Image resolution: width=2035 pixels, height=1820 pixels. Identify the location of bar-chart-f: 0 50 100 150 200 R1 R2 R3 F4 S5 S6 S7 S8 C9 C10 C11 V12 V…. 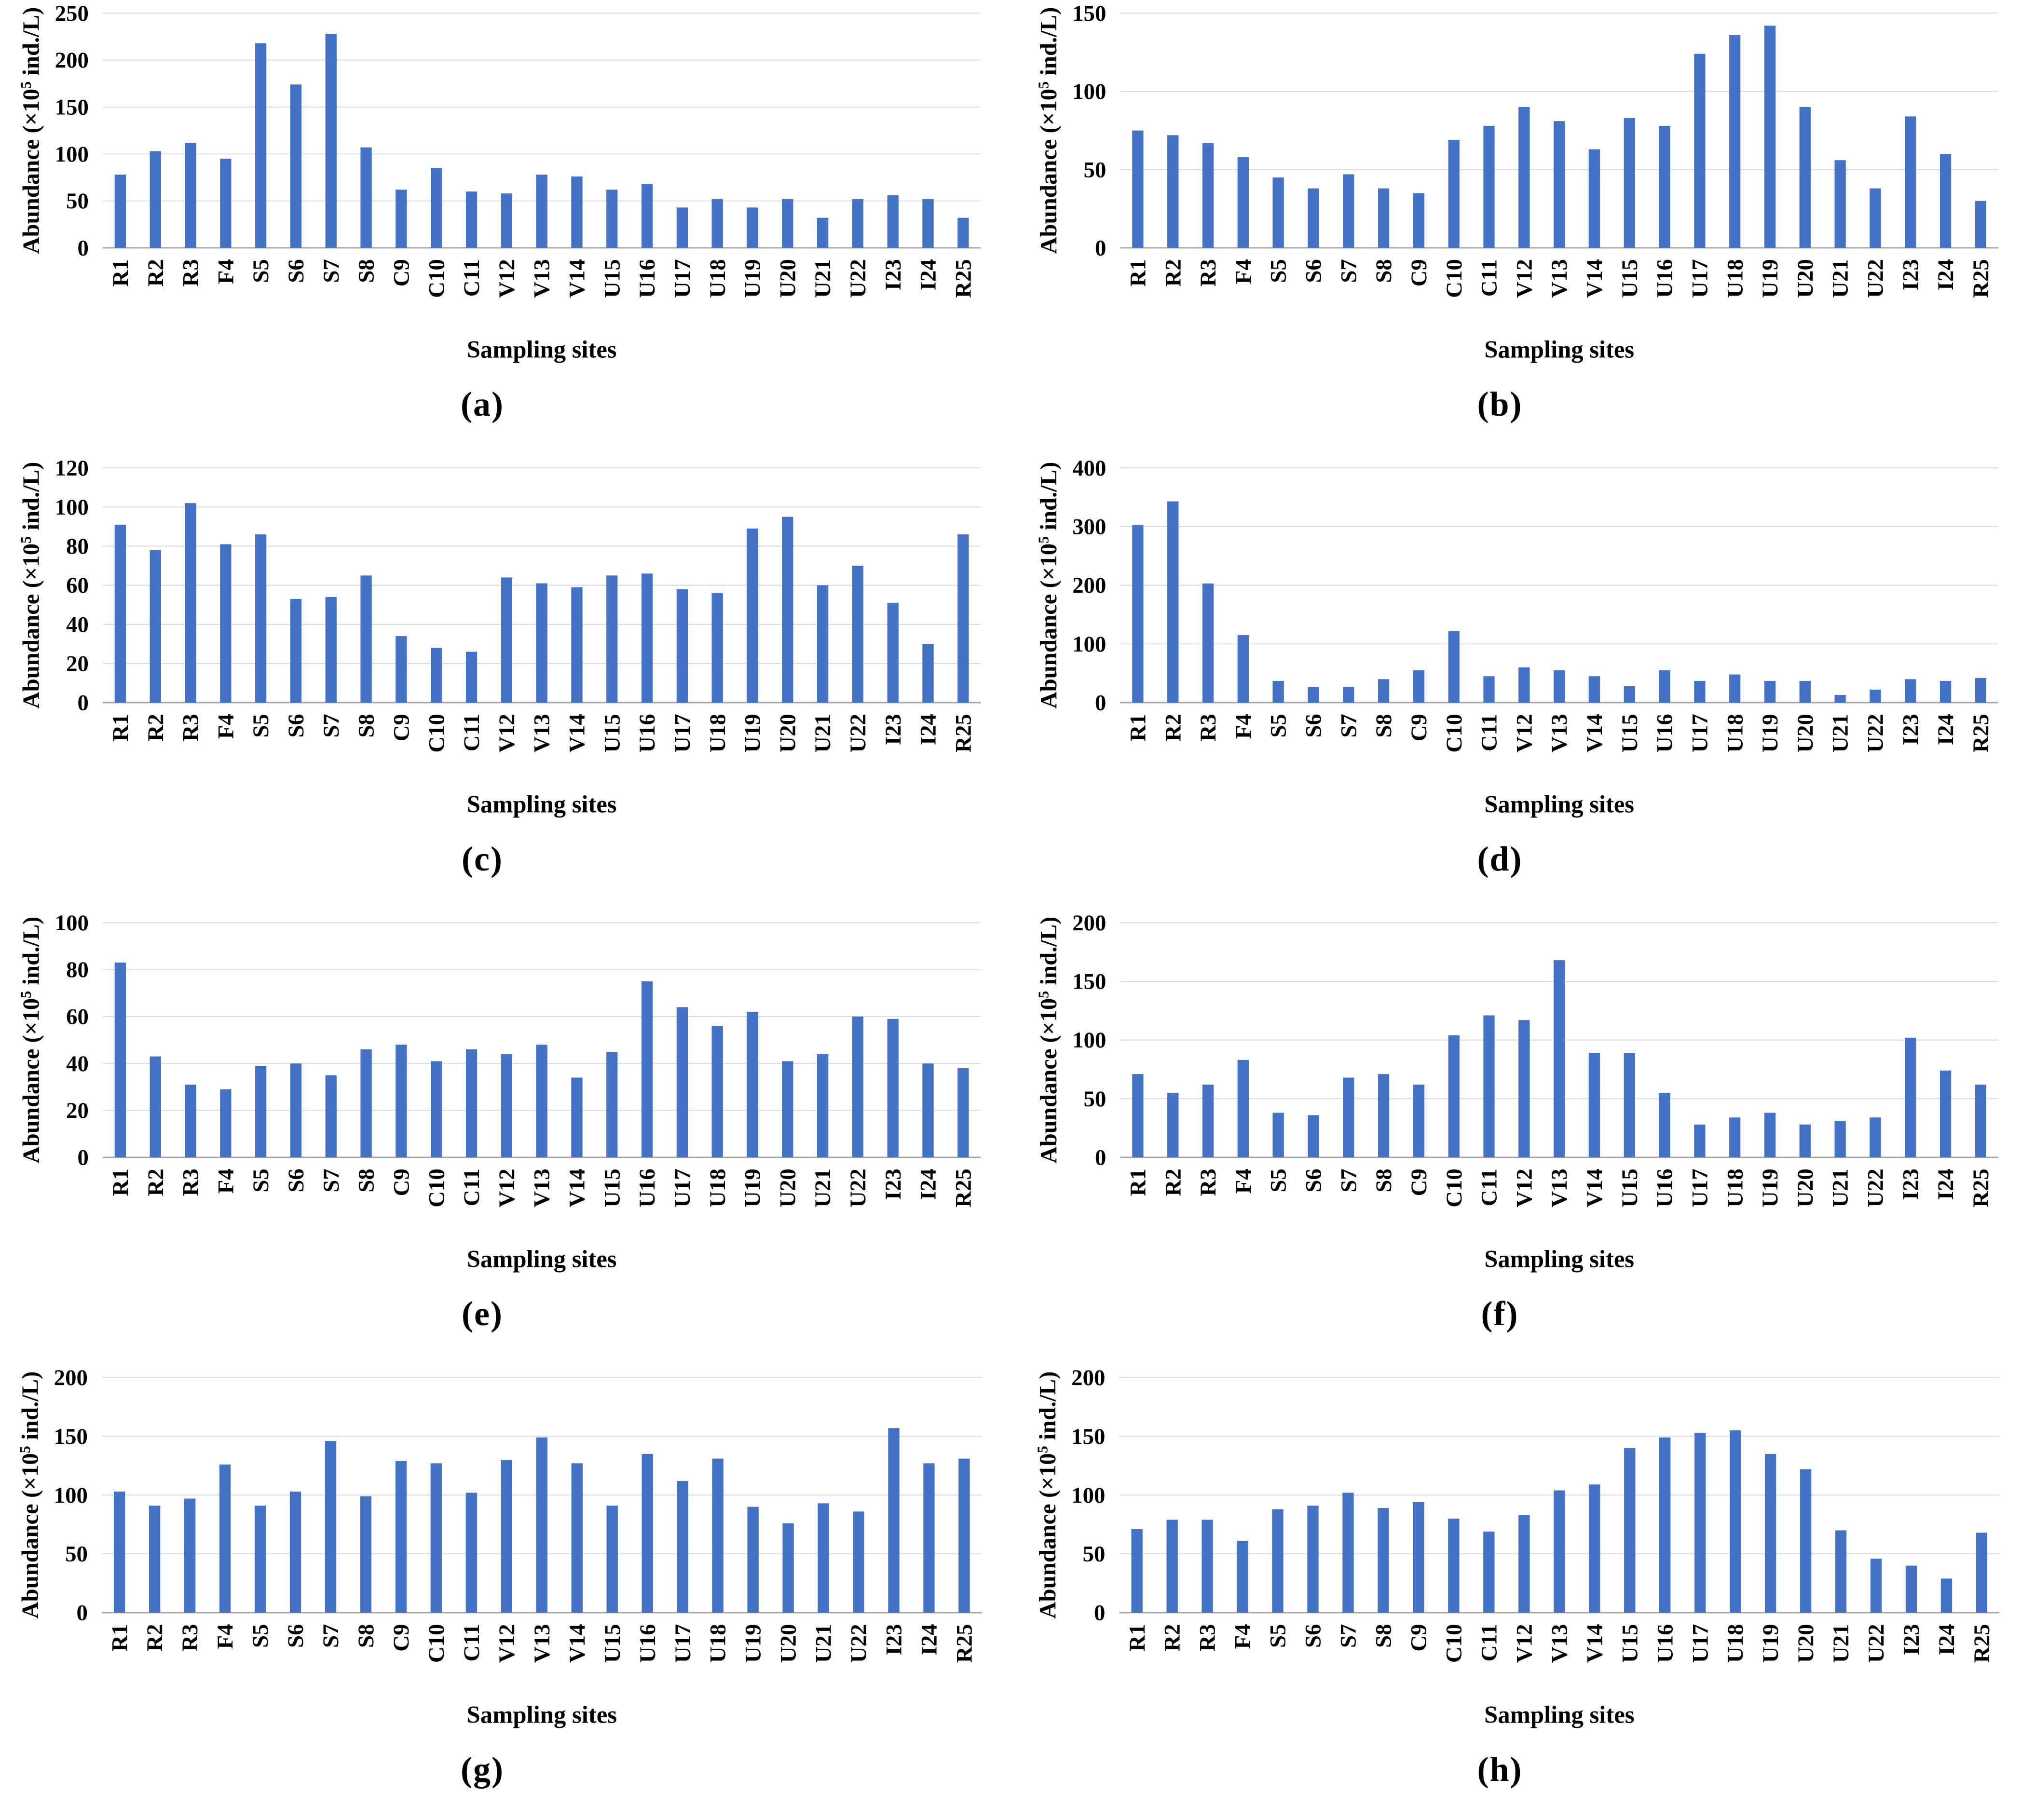
(1517, 1092).